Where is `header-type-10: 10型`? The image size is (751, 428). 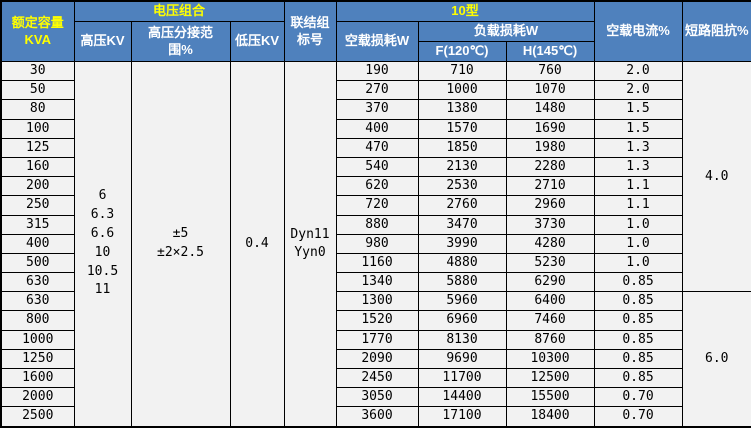
header-type-10: 10型 is located at coordinates (465, 11).